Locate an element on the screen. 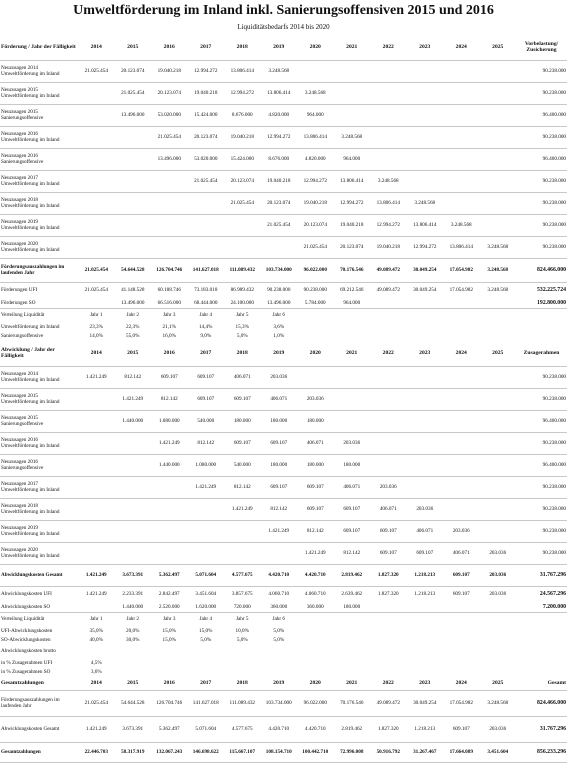 This screenshot has width=567, height=766. year-cell: 2014 is located at coordinates (96, 47).